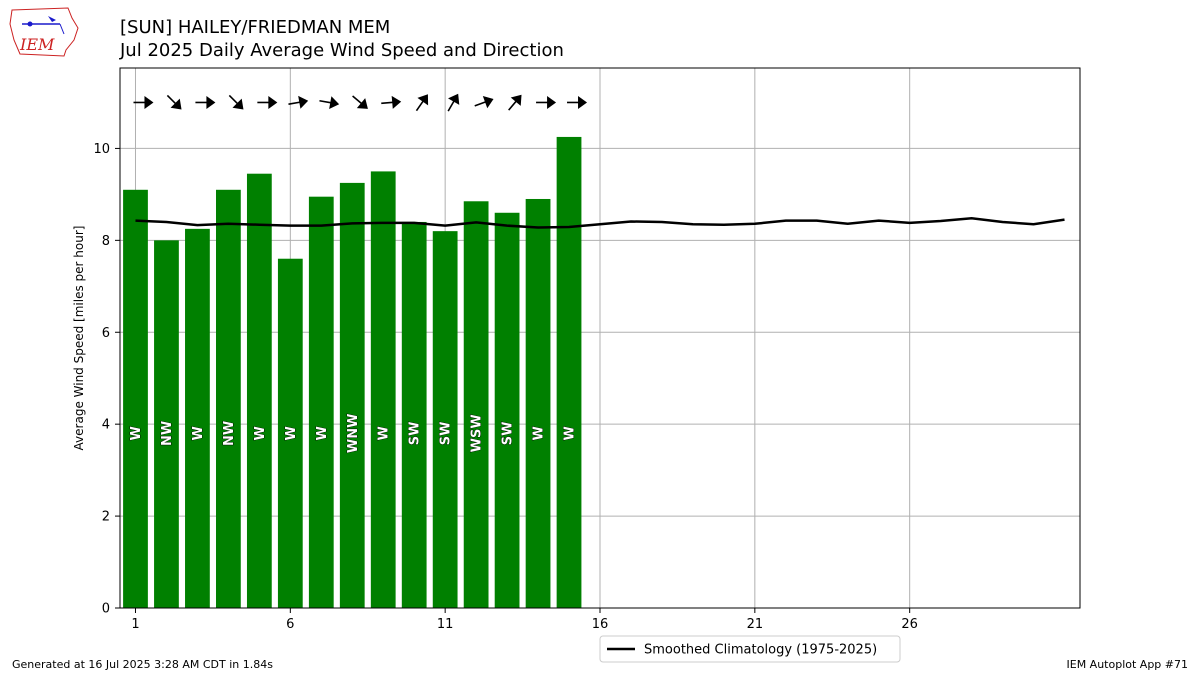 Image resolution: width=1200 pixels, height=675 pixels. What do you see at coordinates (37, 44) in the screenshot?
I see `svg-text: IEM` at bounding box center [37, 44].